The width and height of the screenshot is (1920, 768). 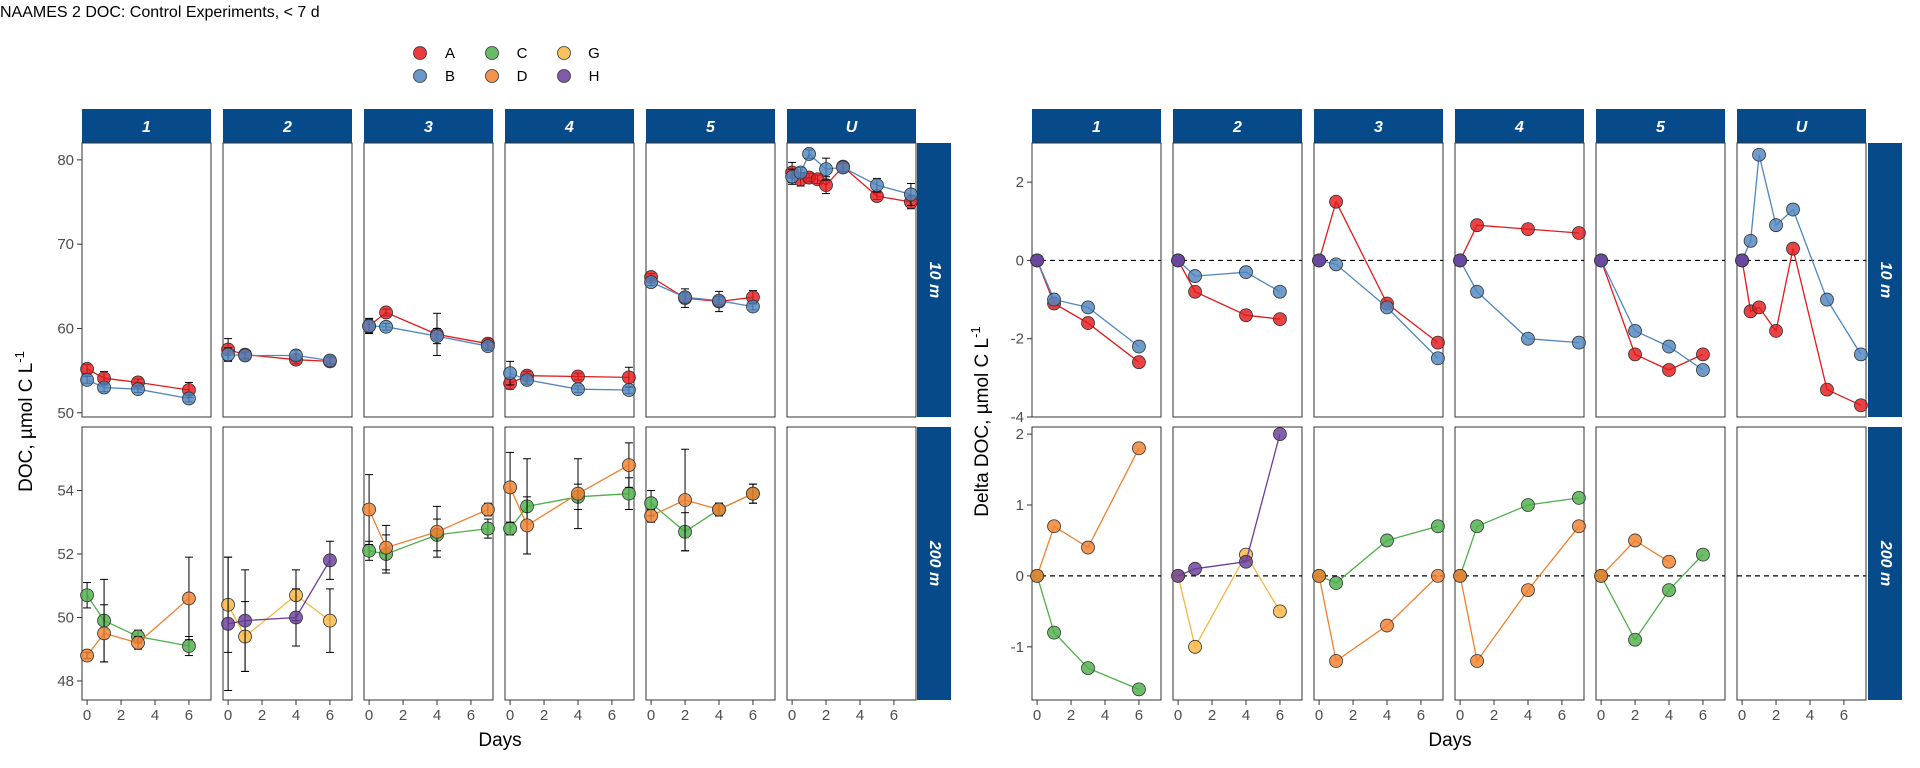 What do you see at coordinates (1378, 126) in the screenshot?
I see `facet-strip-3: 3` at bounding box center [1378, 126].